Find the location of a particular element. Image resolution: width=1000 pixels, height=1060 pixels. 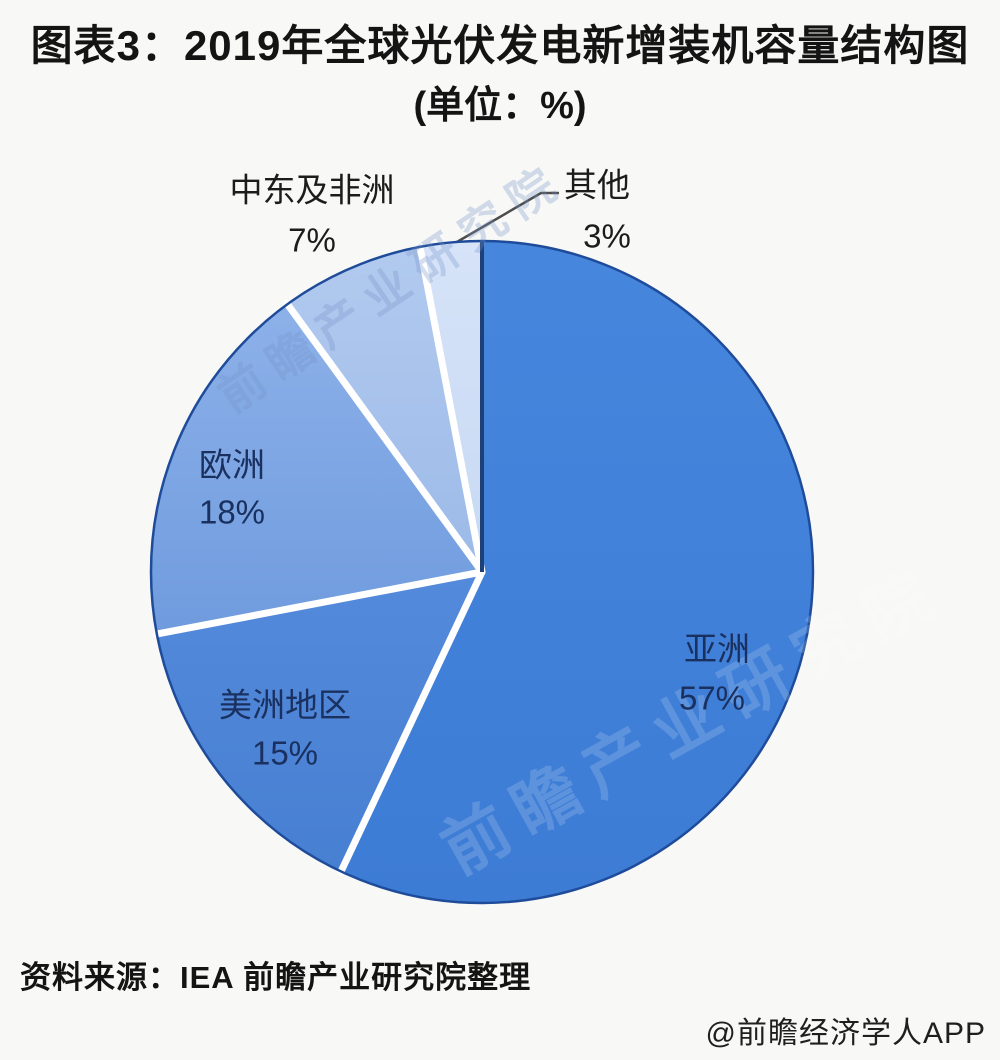

slice-pct-americas: 15% is located at coordinates (285, 753).